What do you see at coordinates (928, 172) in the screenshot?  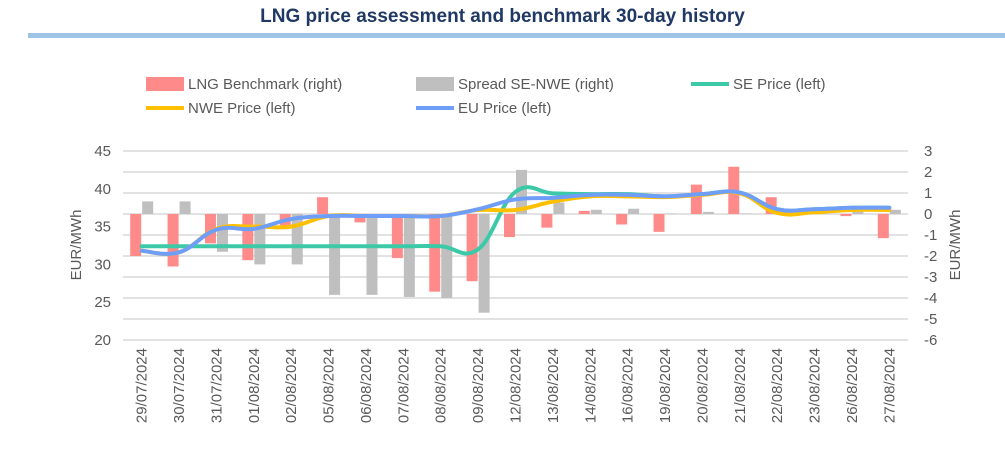 I see `right-tick-label: 2` at bounding box center [928, 172].